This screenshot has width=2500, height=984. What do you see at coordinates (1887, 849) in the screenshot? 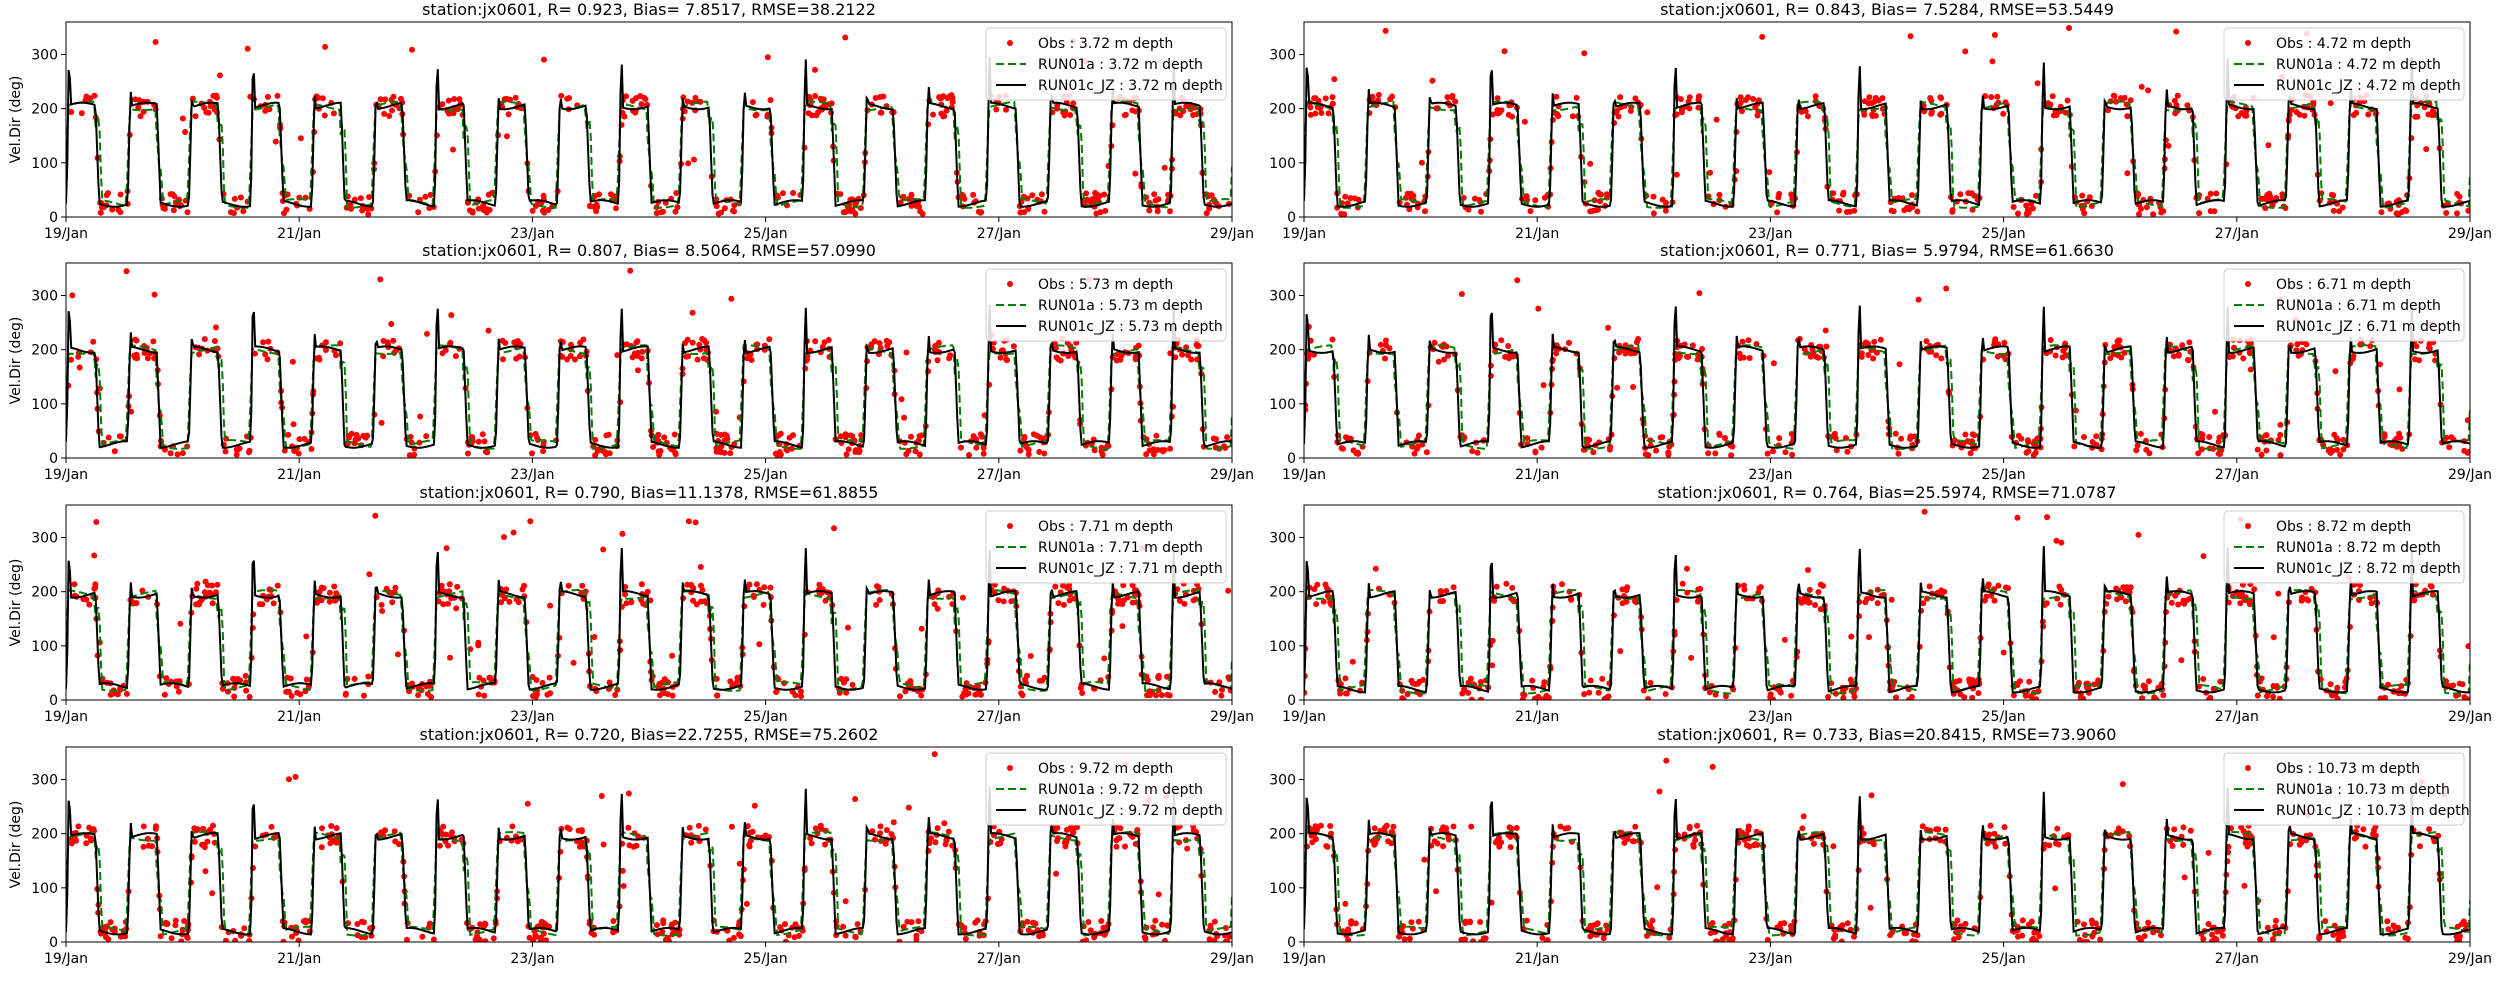
I see `plot-area` at bounding box center [1887, 849].